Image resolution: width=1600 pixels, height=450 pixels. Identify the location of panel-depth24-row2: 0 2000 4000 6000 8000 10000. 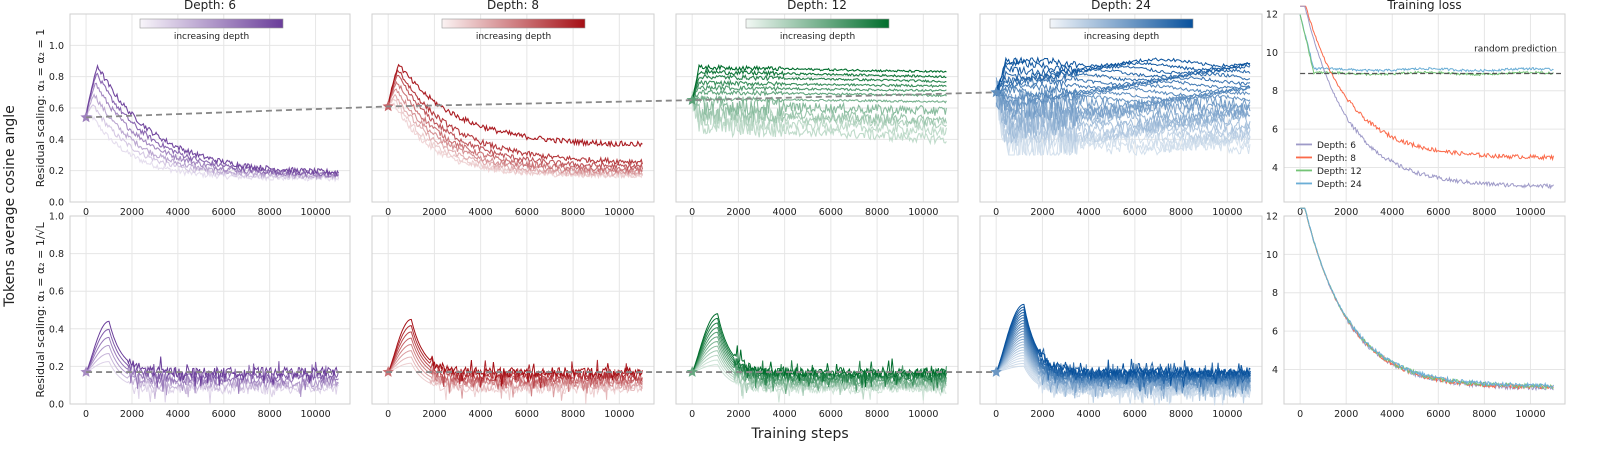
(1121, 317).